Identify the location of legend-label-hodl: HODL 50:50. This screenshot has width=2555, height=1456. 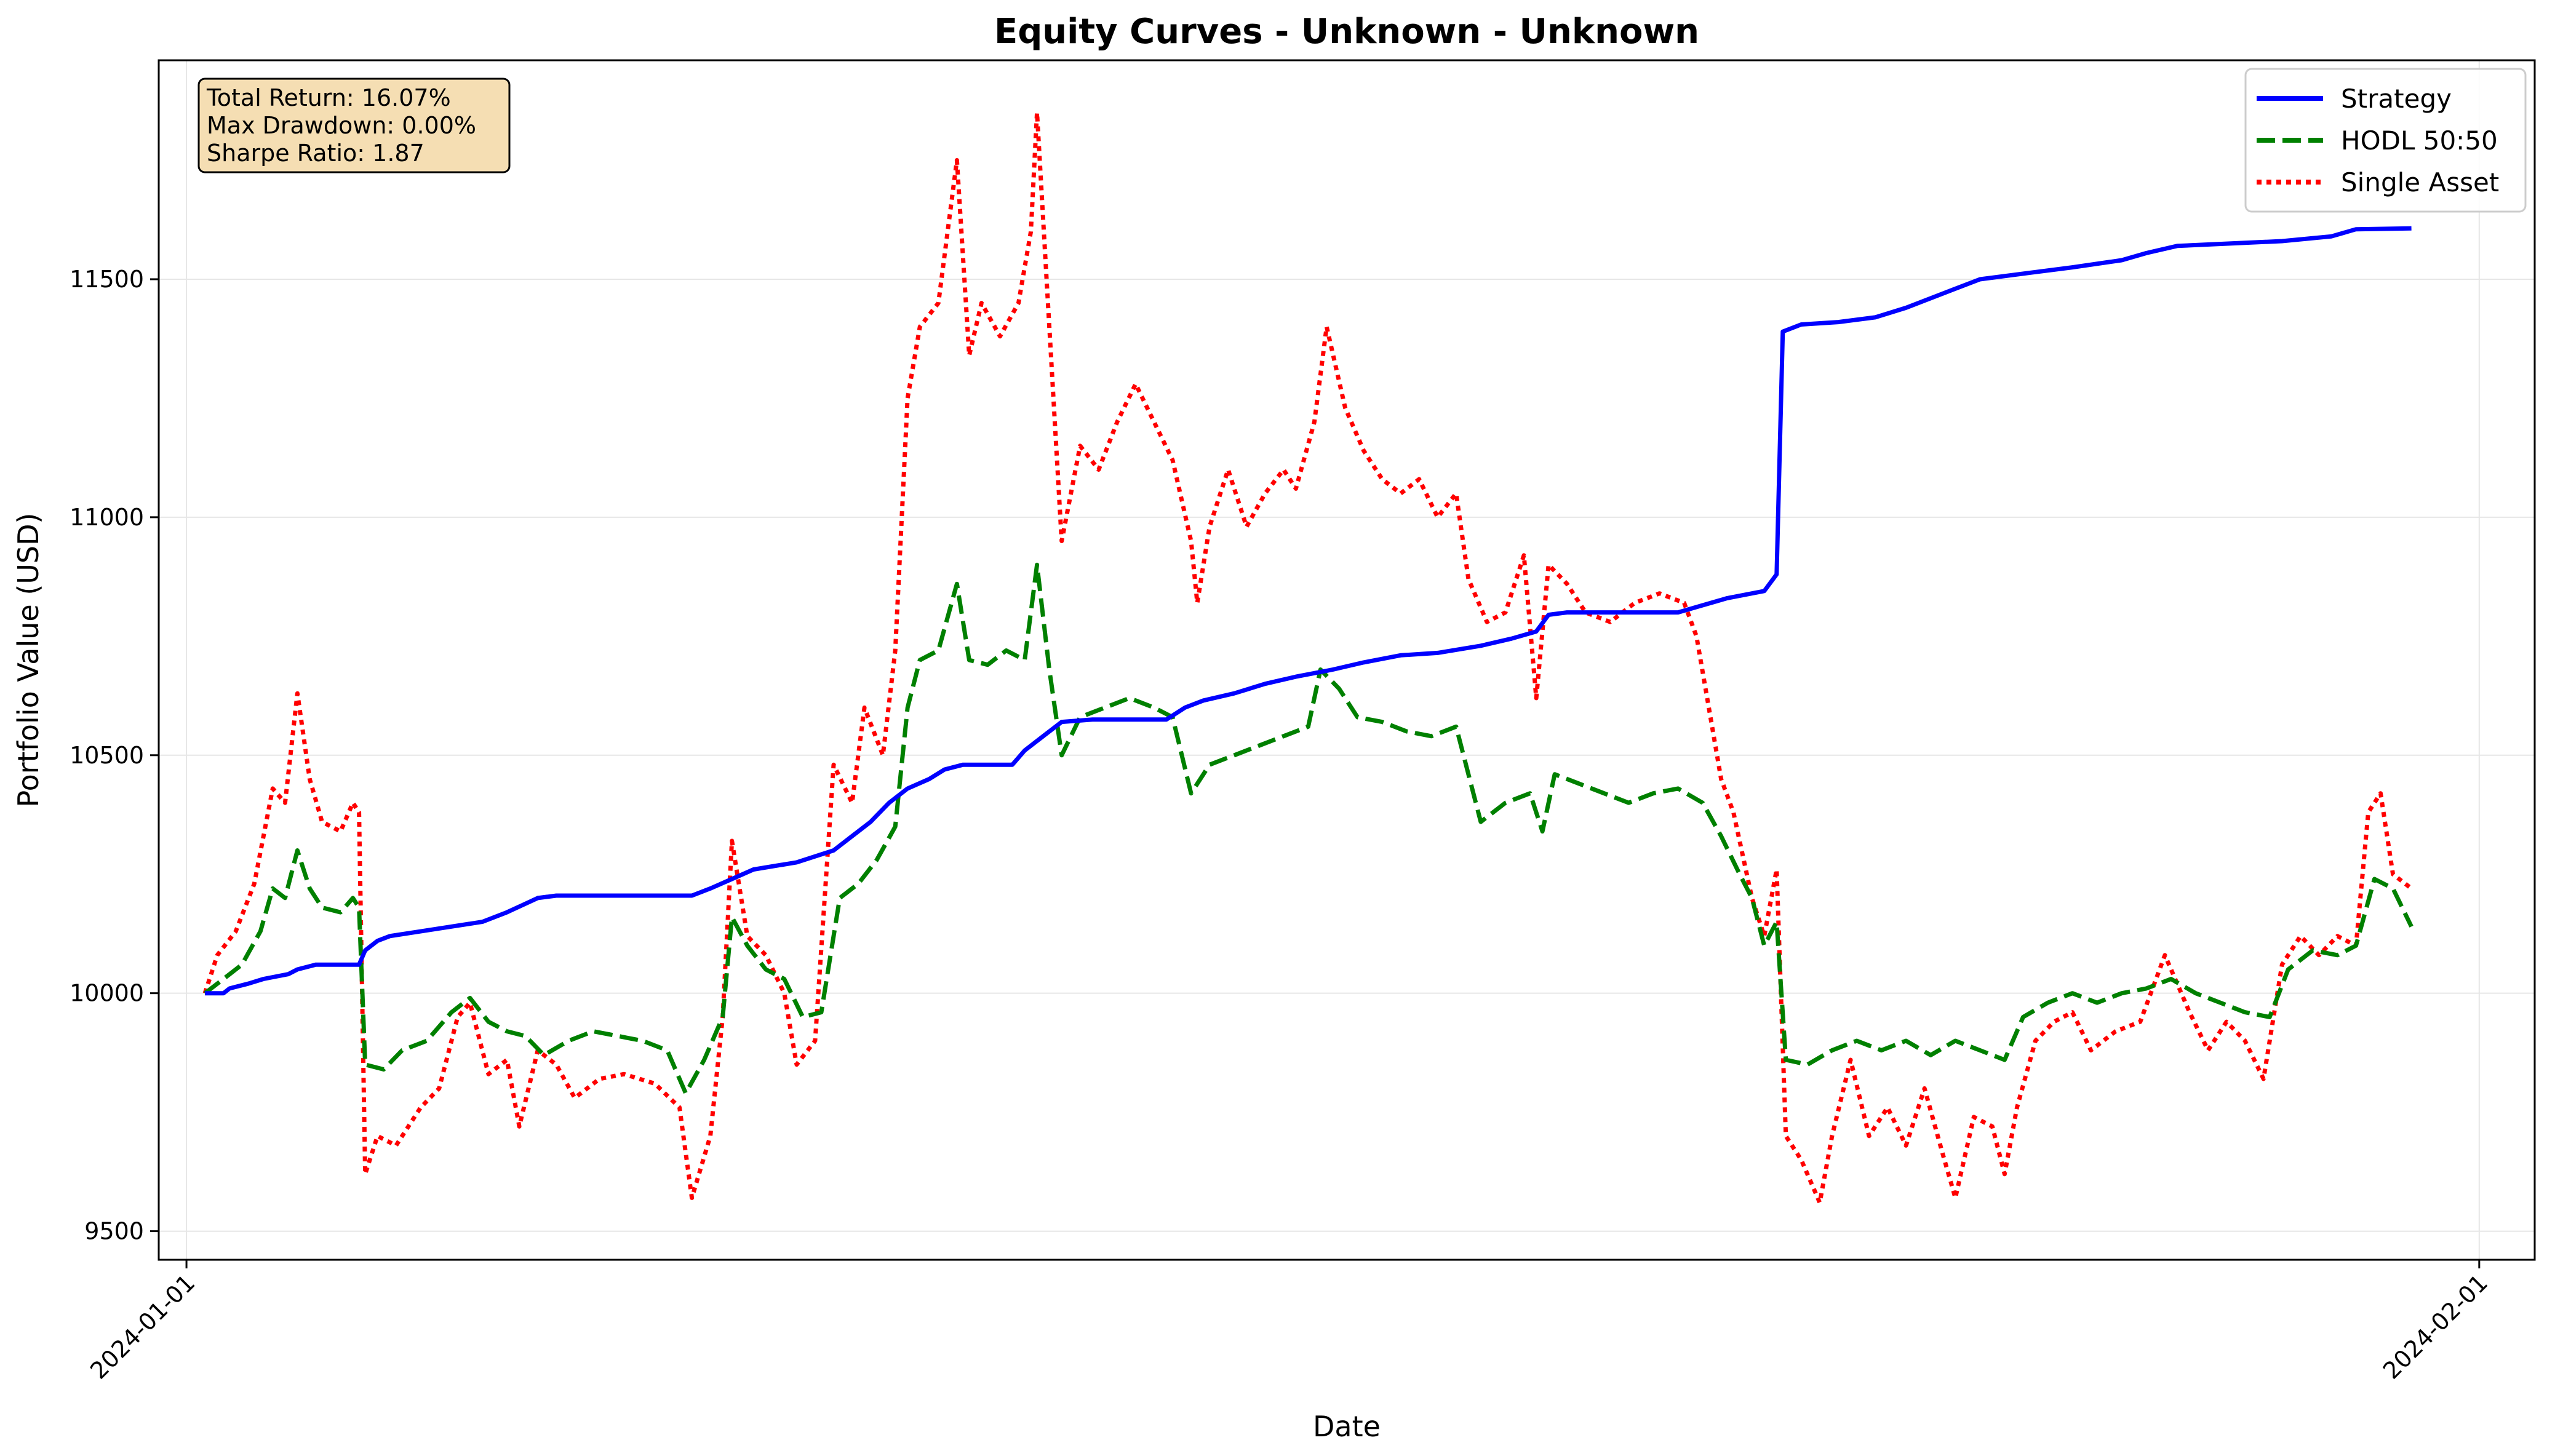
(2419, 140).